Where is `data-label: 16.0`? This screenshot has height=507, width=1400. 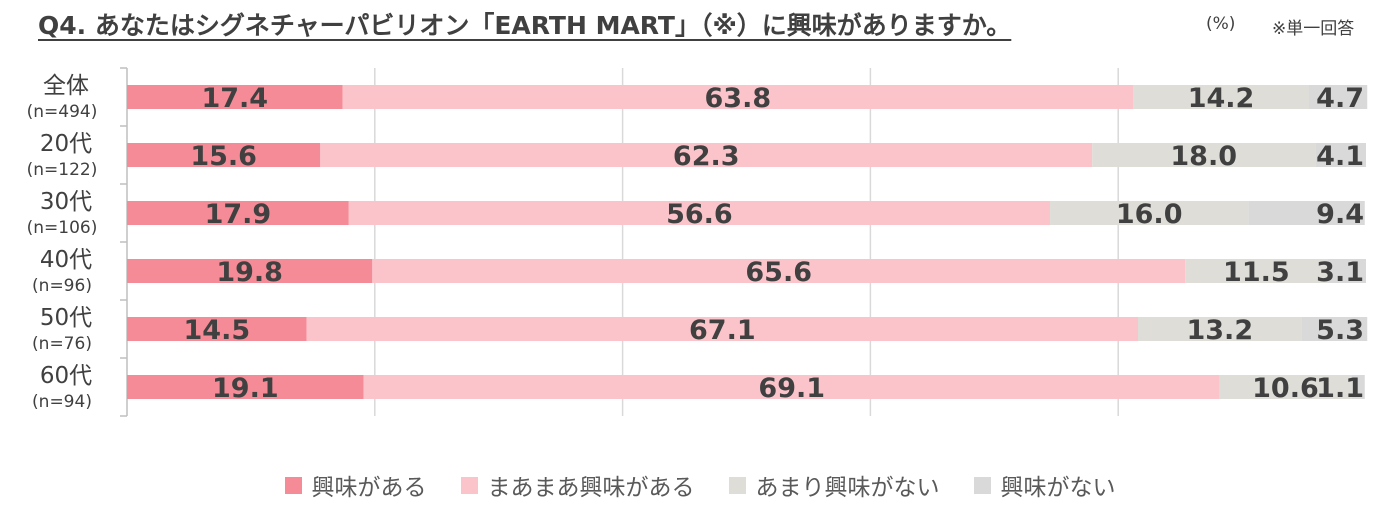
data-label: 16.0 is located at coordinates (1149, 214).